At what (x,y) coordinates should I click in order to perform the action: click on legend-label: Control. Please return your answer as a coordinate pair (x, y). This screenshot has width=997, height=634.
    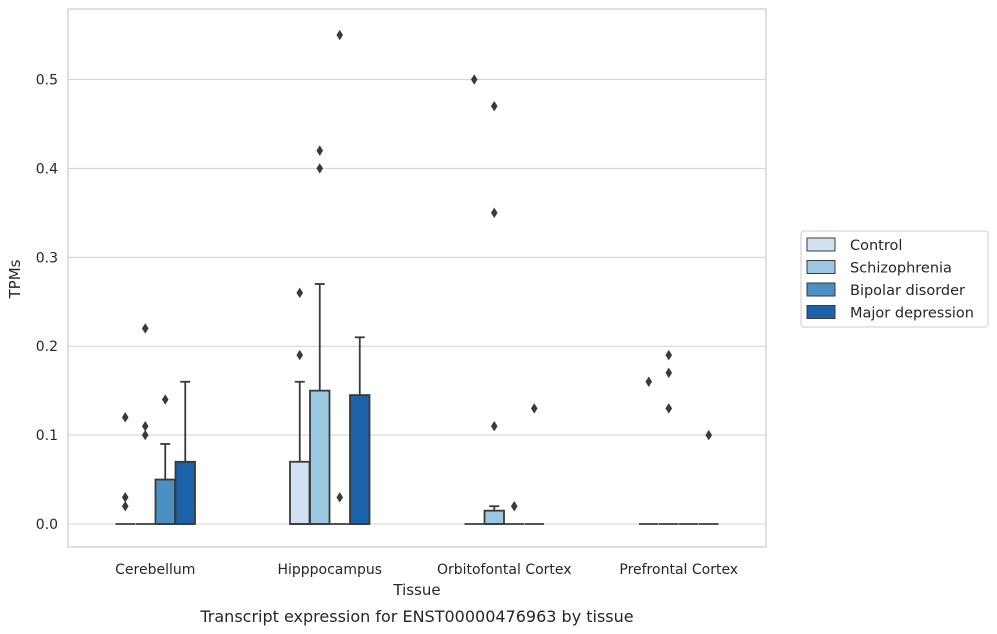
    Looking at the image, I should click on (876, 246).